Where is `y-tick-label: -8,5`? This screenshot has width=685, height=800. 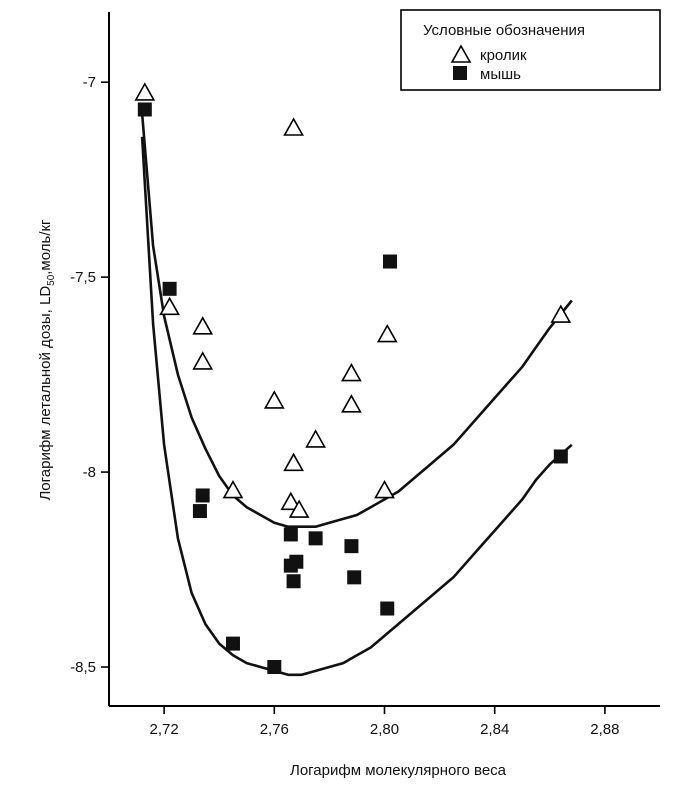
y-tick-label: -8,5 is located at coordinates (83, 667).